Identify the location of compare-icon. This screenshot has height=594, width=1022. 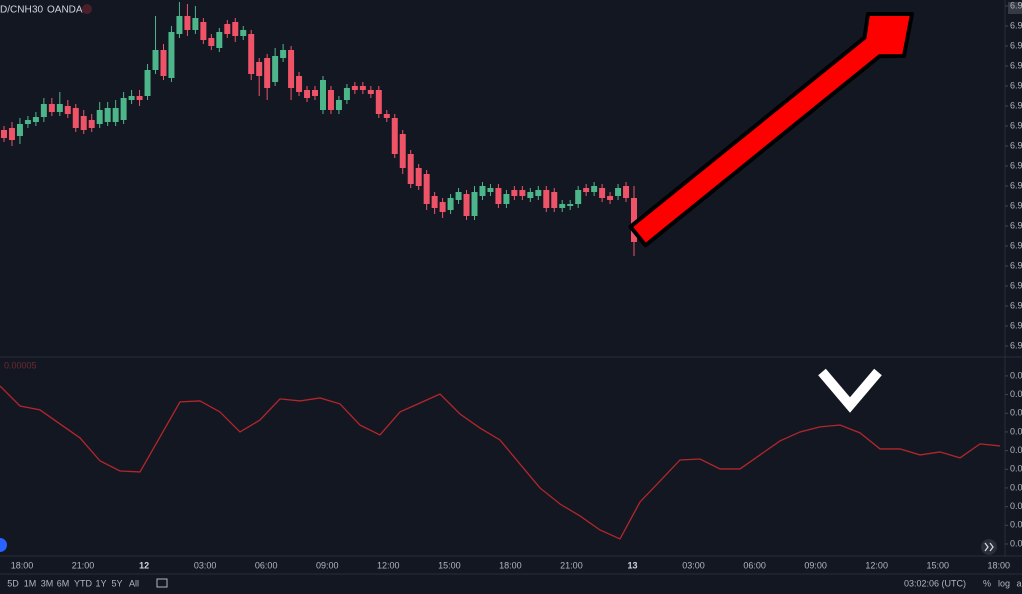
(162, 583).